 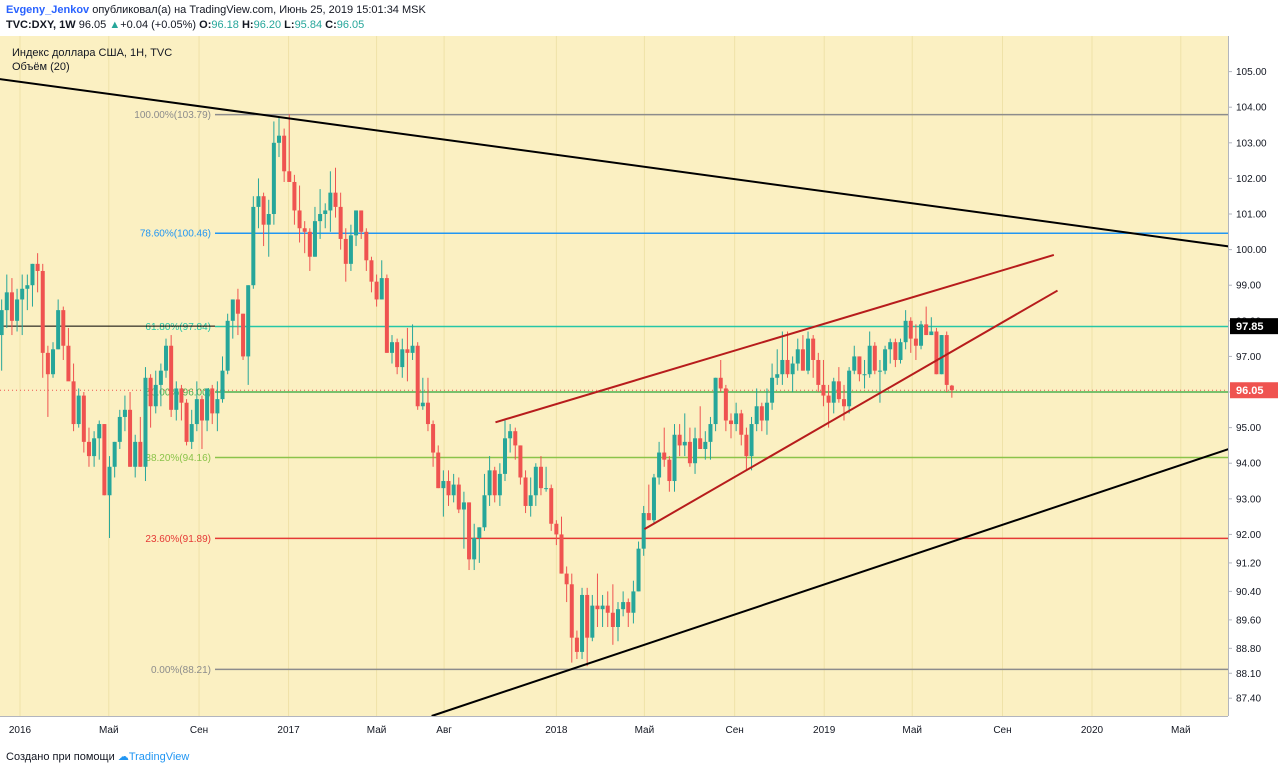 What do you see at coordinates (247, 25) in the screenshot?
I see `high-label: H:` at bounding box center [247, 25].